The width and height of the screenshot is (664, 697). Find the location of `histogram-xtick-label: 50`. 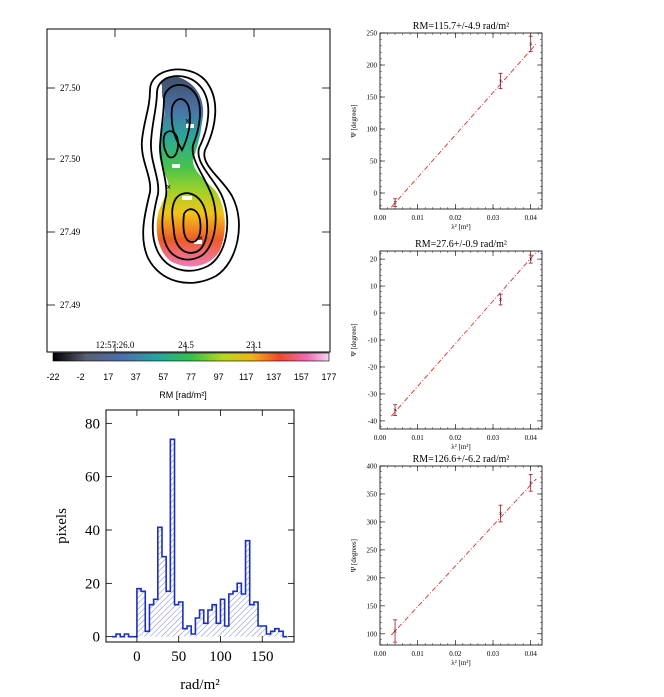

histogram-xtick-label: 50 is located at coordinates (178, 657).